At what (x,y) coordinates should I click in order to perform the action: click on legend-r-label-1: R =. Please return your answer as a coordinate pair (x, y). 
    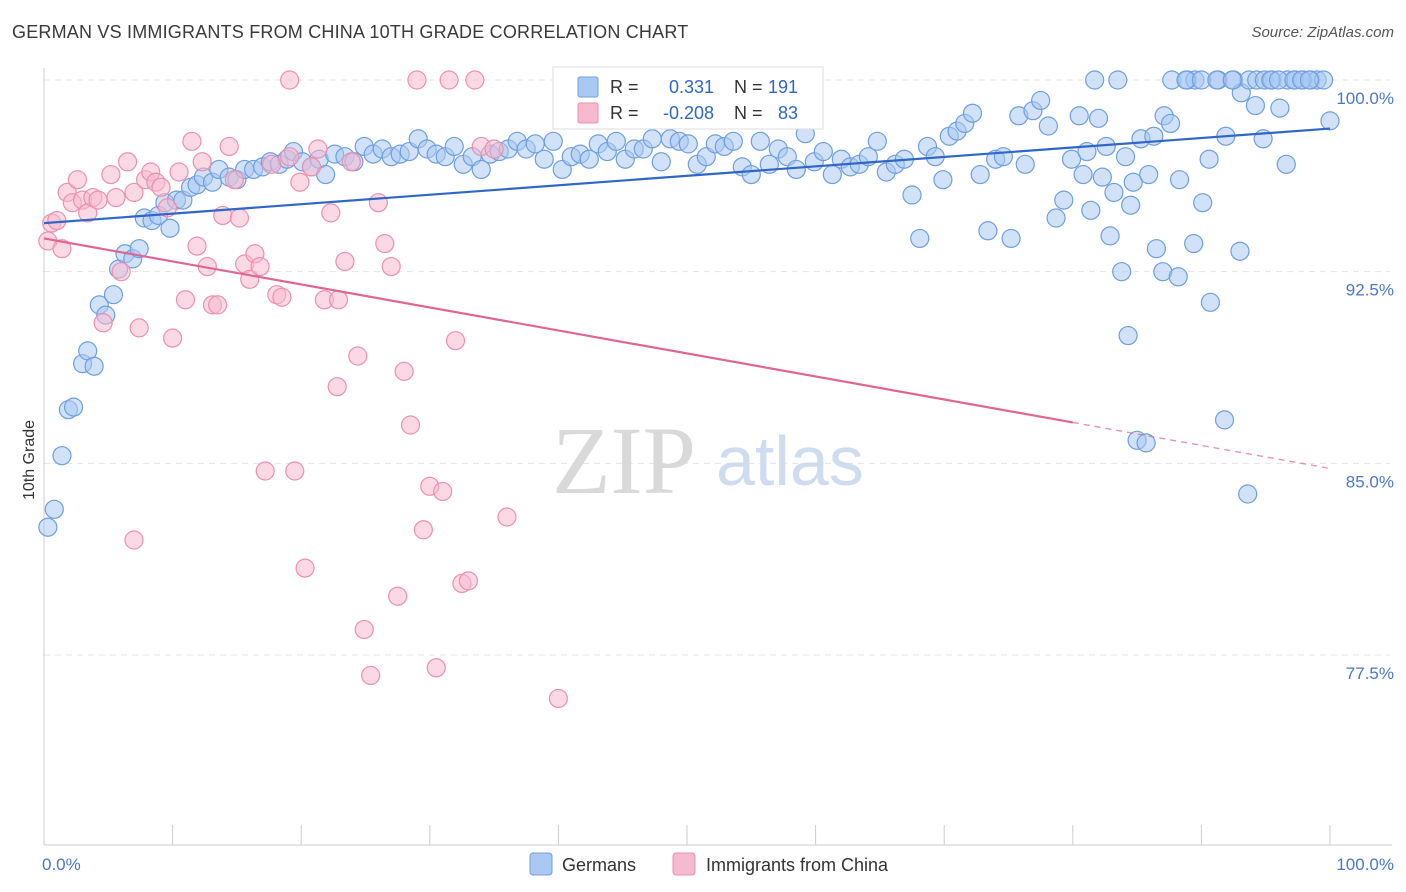
    Looking at the image, I should click on (624, 113).